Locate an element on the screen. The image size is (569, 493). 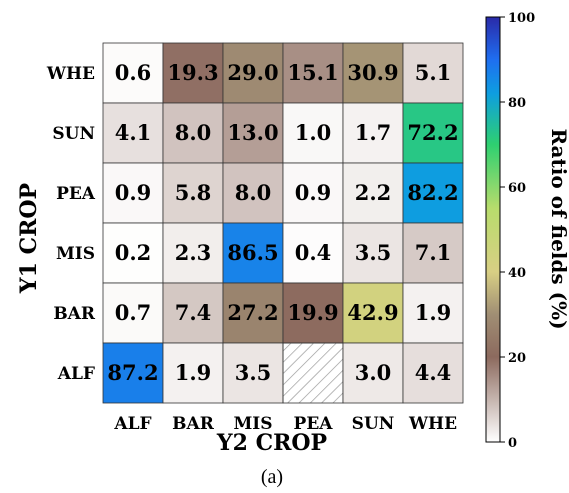
cell-value-label: 0.2 is located at coordinates (133, 252).